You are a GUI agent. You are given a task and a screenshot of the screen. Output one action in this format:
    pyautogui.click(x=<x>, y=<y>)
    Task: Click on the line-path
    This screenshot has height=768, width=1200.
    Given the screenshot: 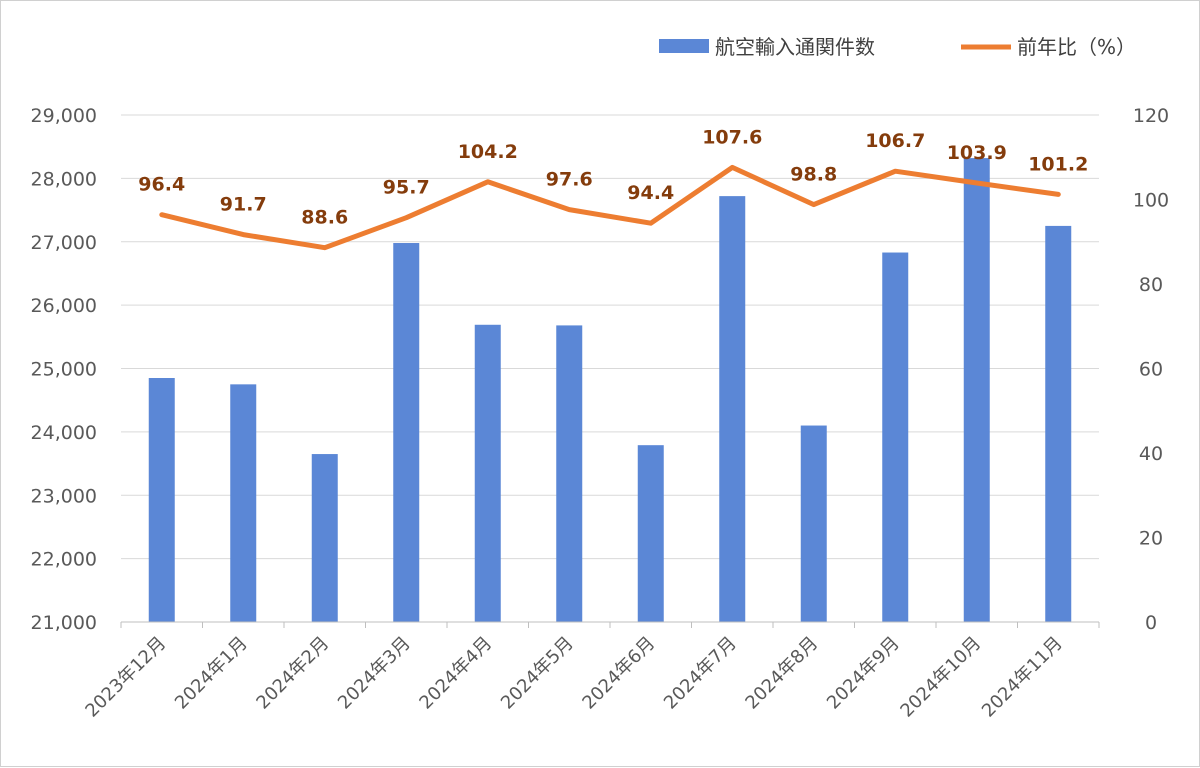 What is the action you would take?
    pyautogui.click(x=610, y=207)
    